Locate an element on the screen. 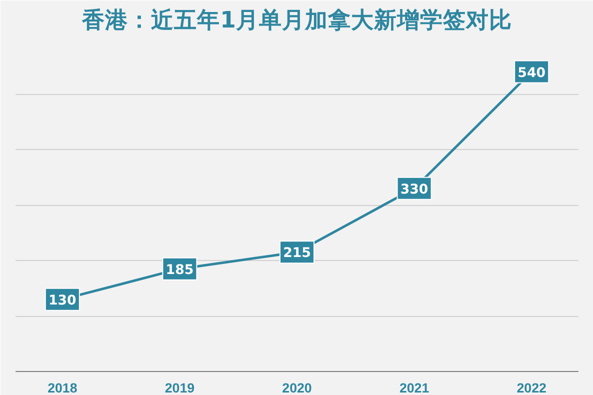 Image resolution: width=593 pixels, height=395 pixels. x-tick-label: 2019 is located at coordinates (179, 387).